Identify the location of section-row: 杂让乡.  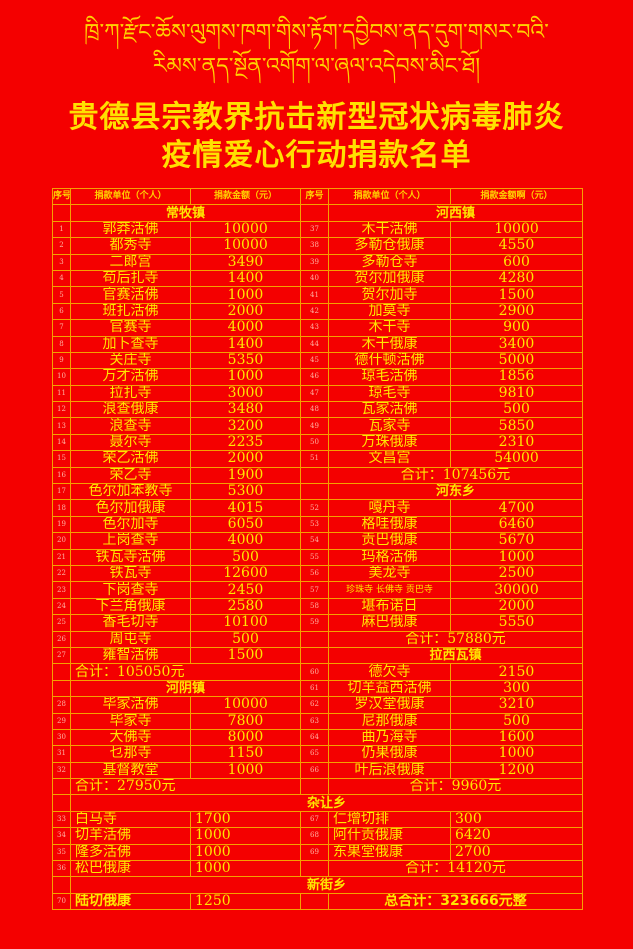
(317, 803).